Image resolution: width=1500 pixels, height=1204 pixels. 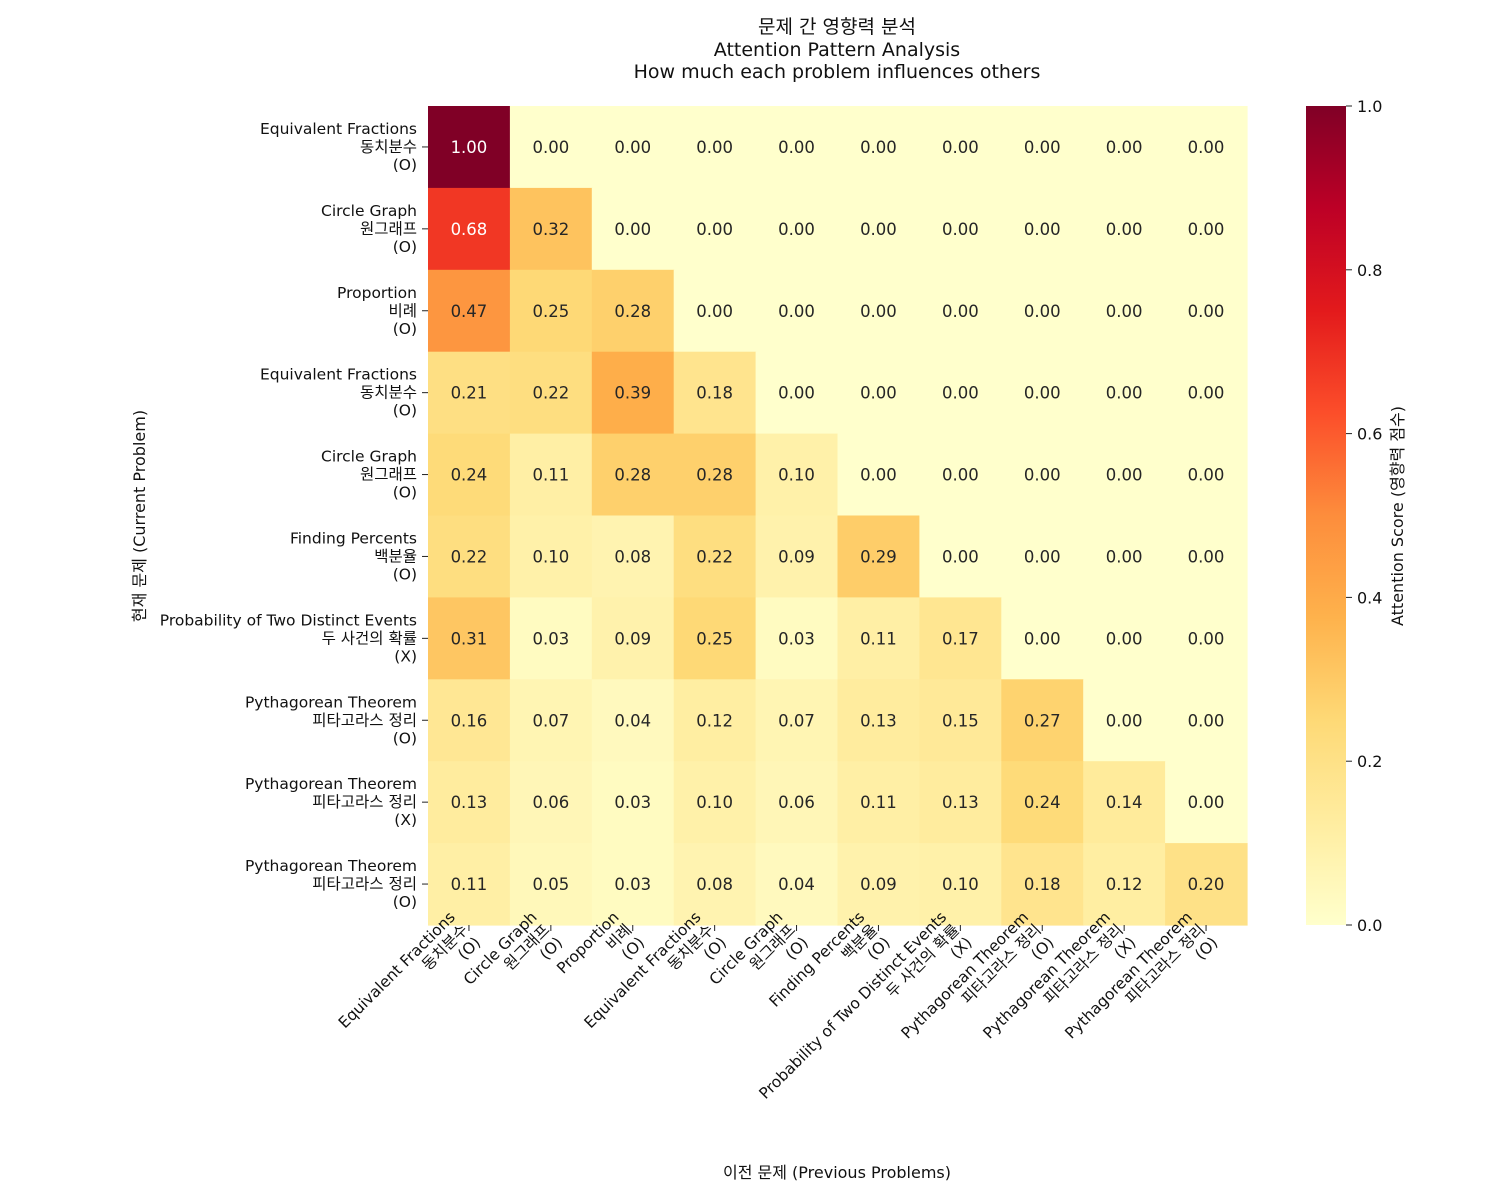 I want to click on cell-value-label: 0.31, so click(x=469, y=638).